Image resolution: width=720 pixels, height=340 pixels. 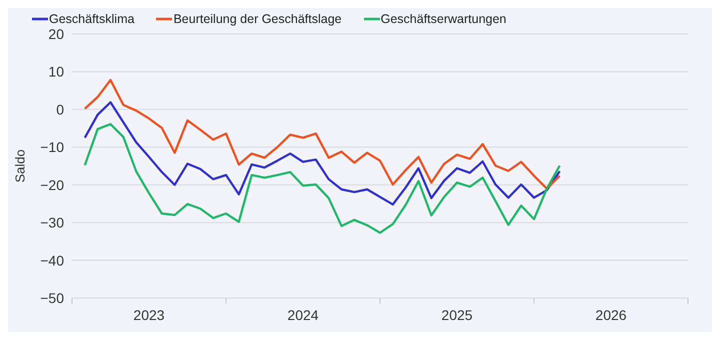 What do you see at coordinates (257, 19) in the screenshot?
I see `legend-label: Beurteilung der Geschäftslage` at bounding box center [257, 19].